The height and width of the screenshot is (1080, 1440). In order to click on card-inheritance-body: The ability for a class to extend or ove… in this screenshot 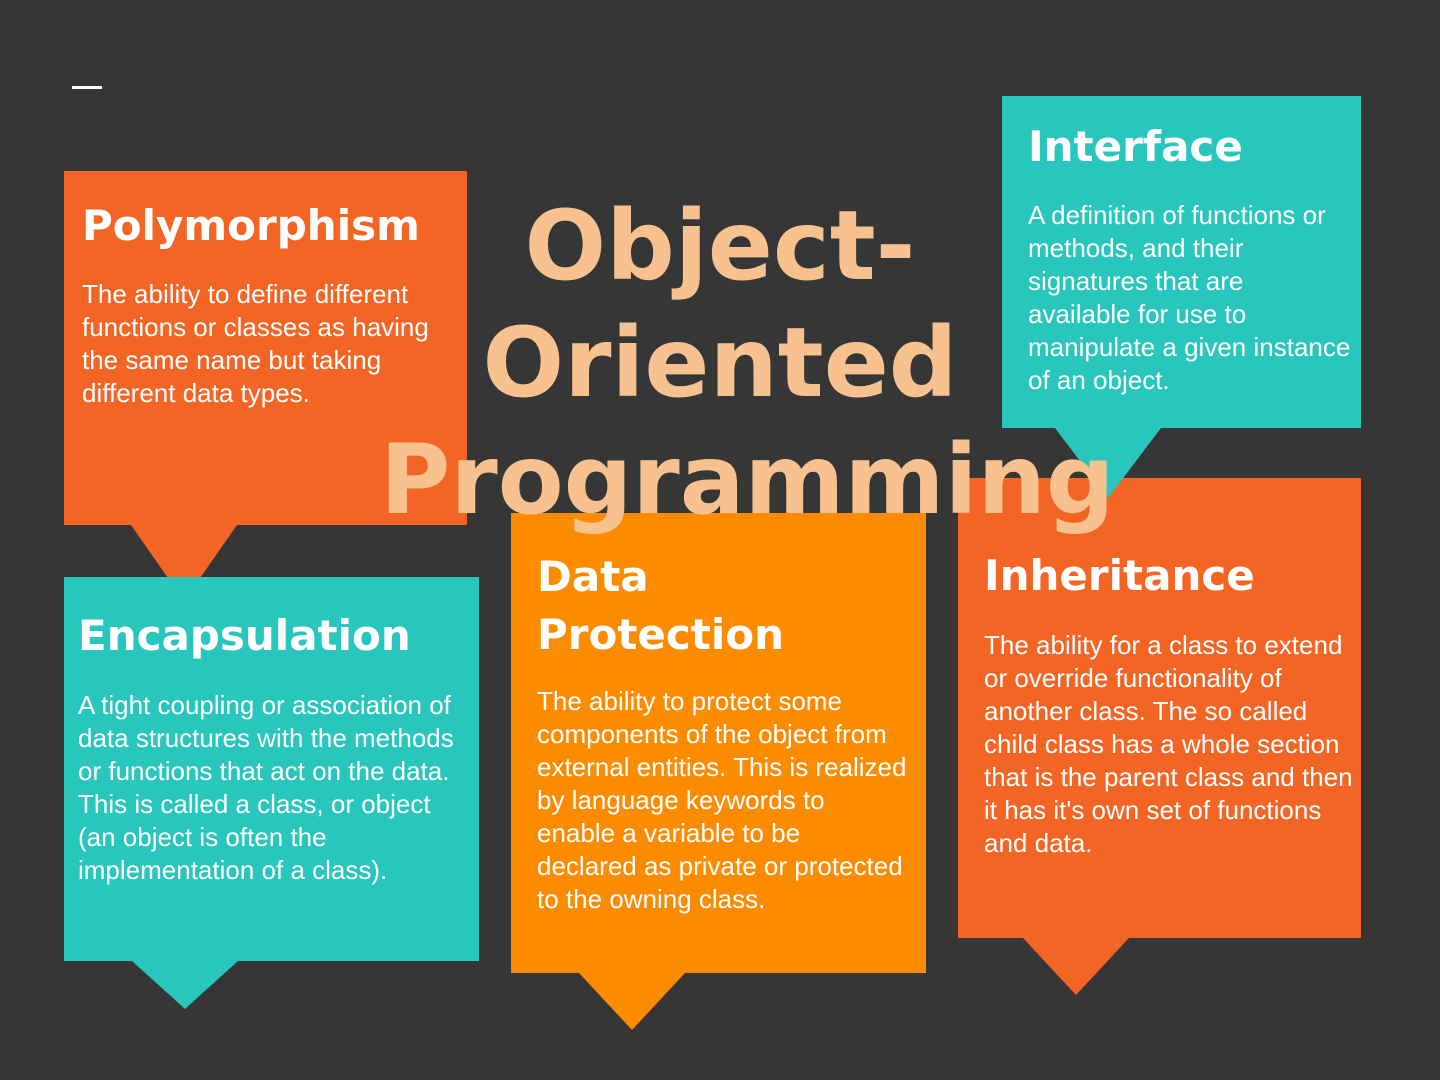, I will do `click(1168, 744)`.